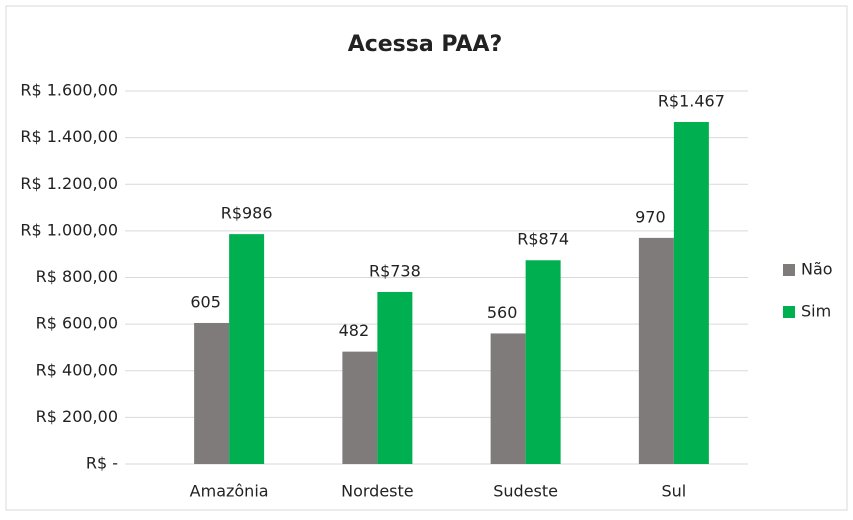 The width and height of the screenshot is (853, 520). What do you see at coordinates (205, 301) in the screenshot?
I see `data-label: 605` at bounding box center [205, 301].